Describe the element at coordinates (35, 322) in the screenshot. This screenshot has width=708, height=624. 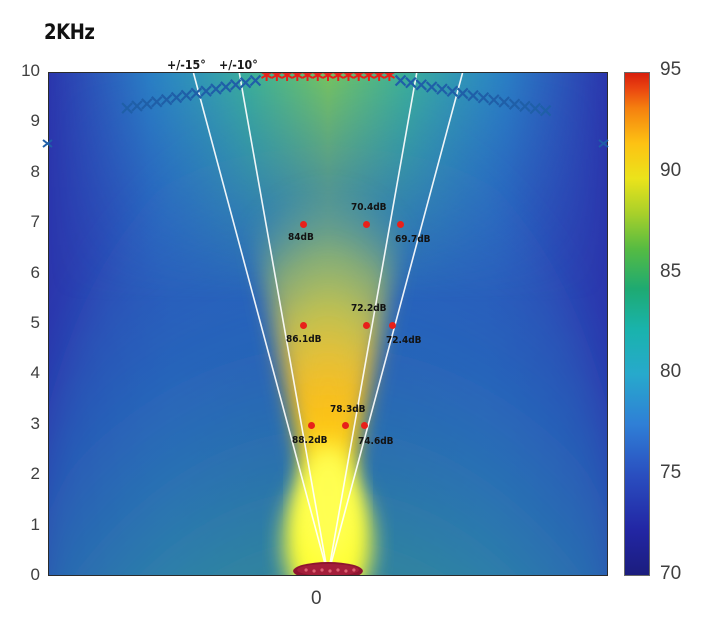
I see `y-axis-tick-5: 5` at that location.